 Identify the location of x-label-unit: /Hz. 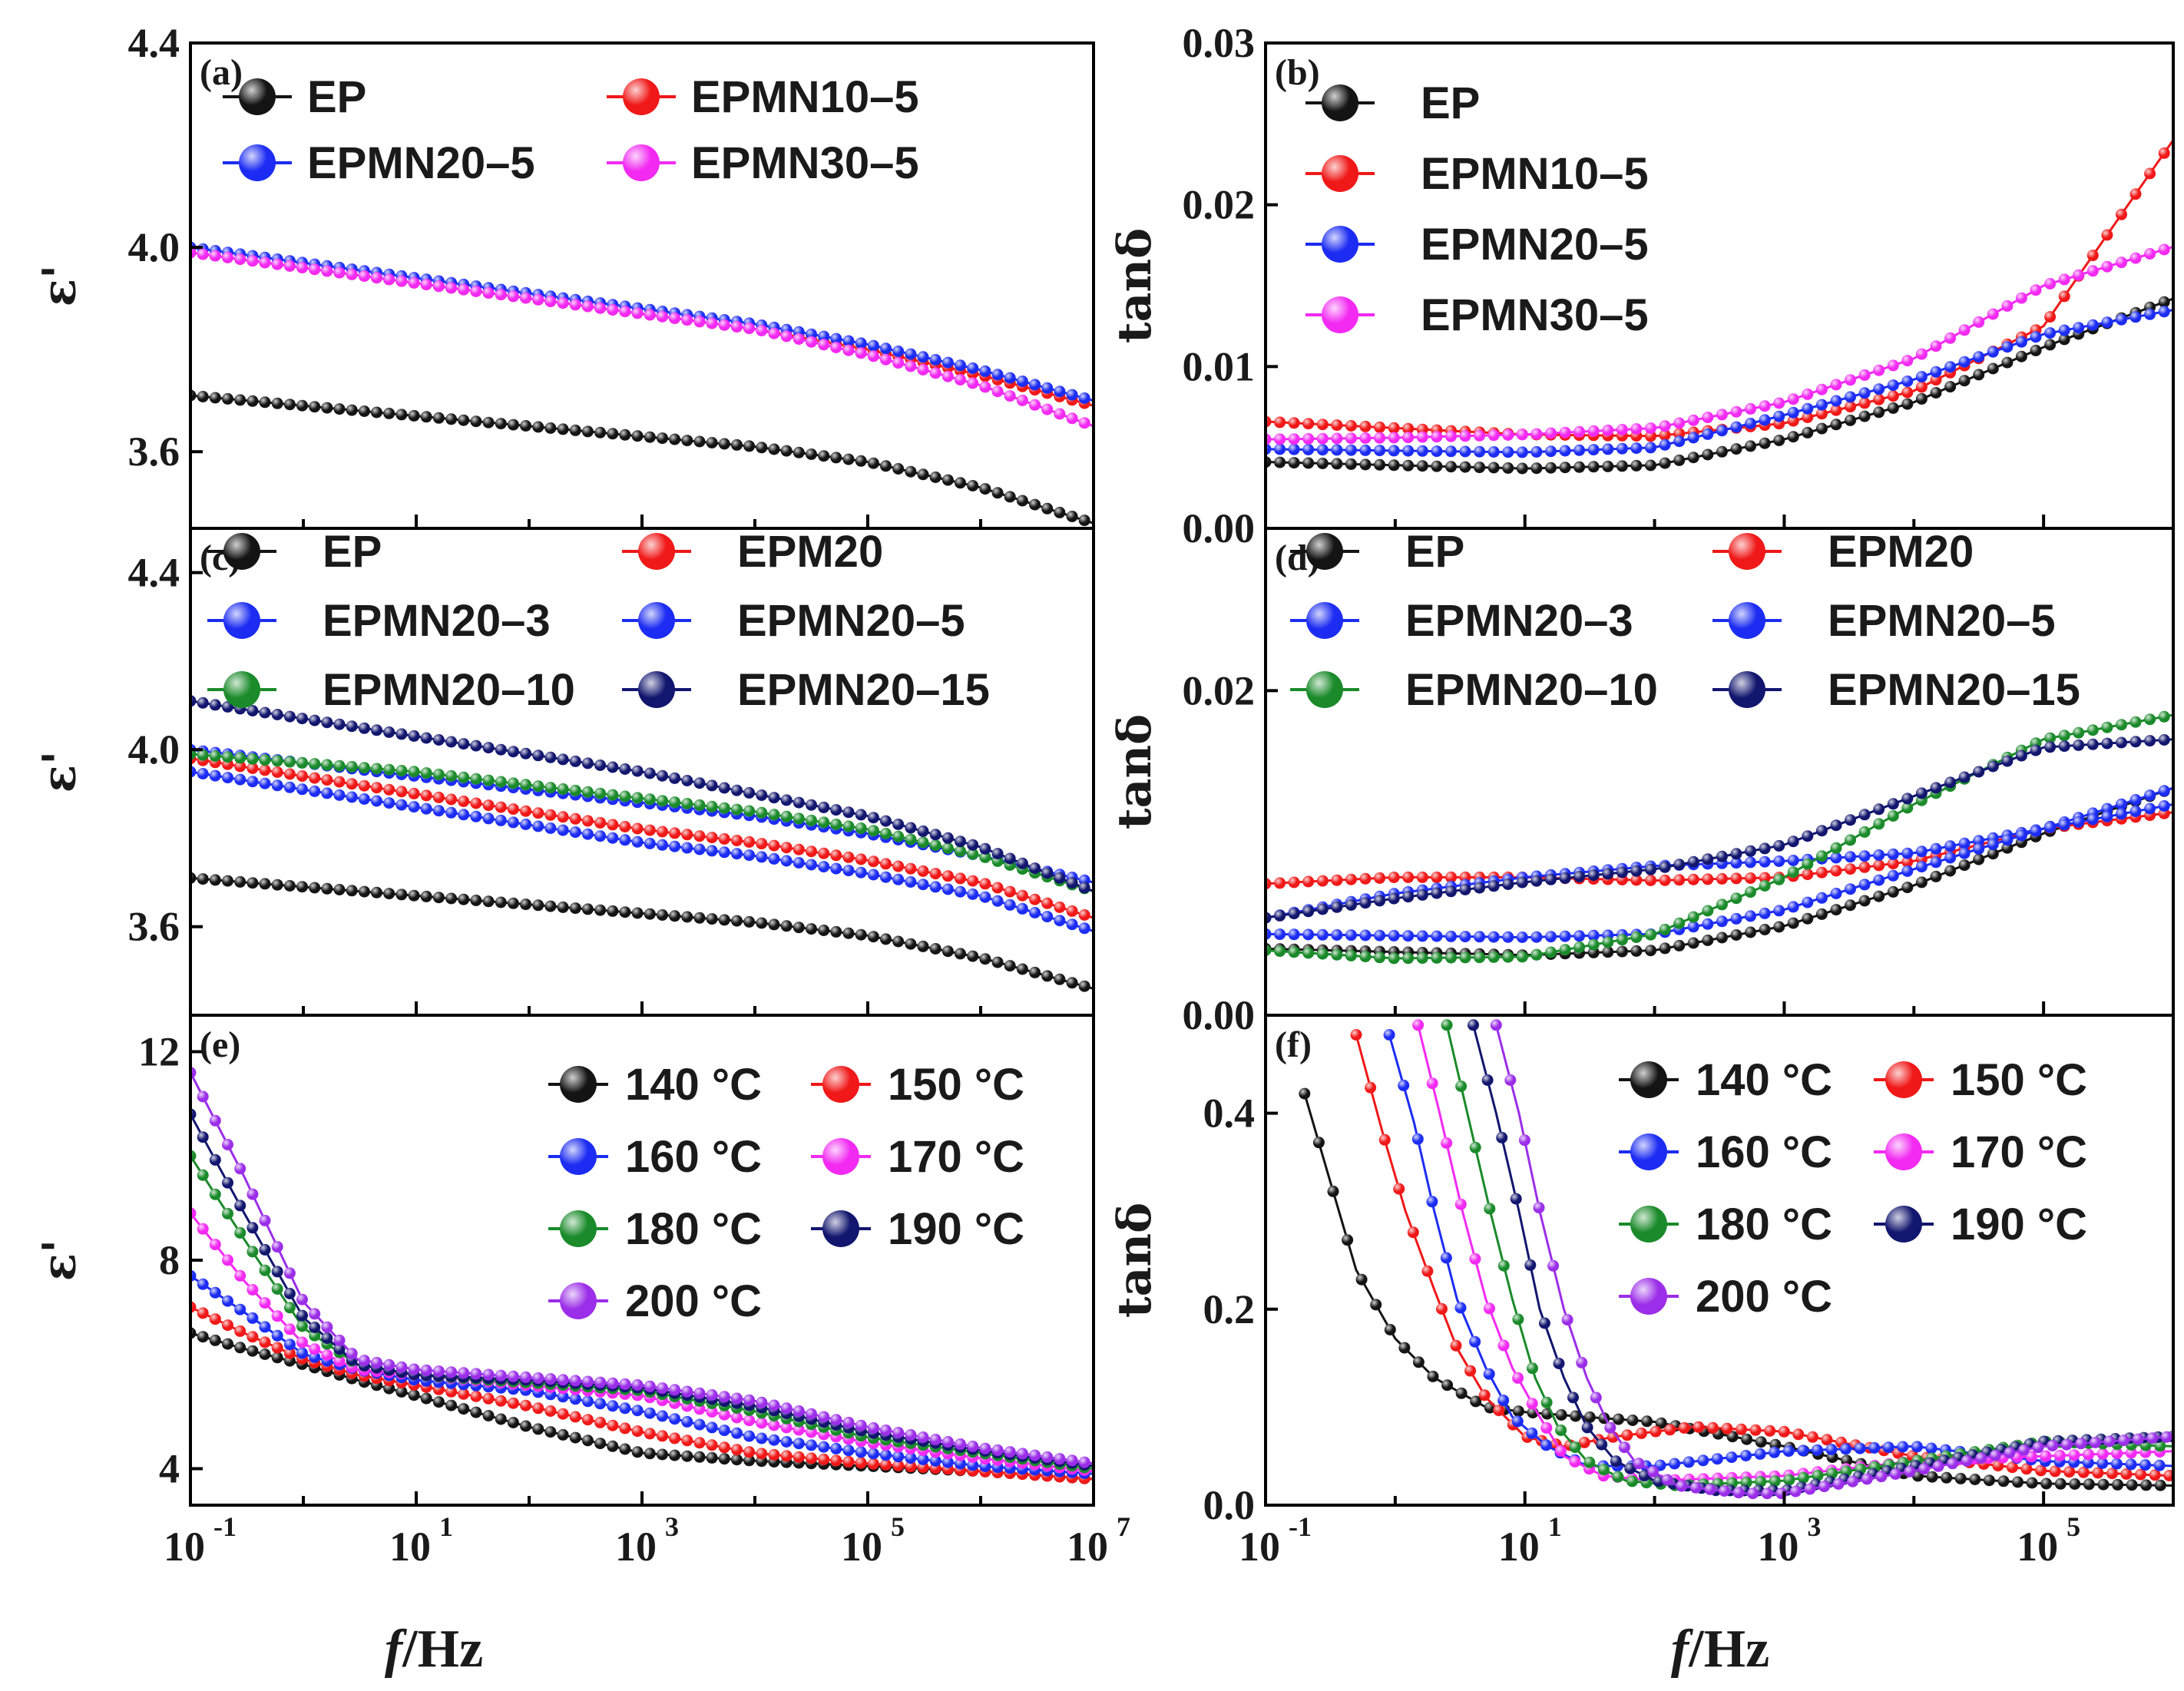
(1728, 1649).